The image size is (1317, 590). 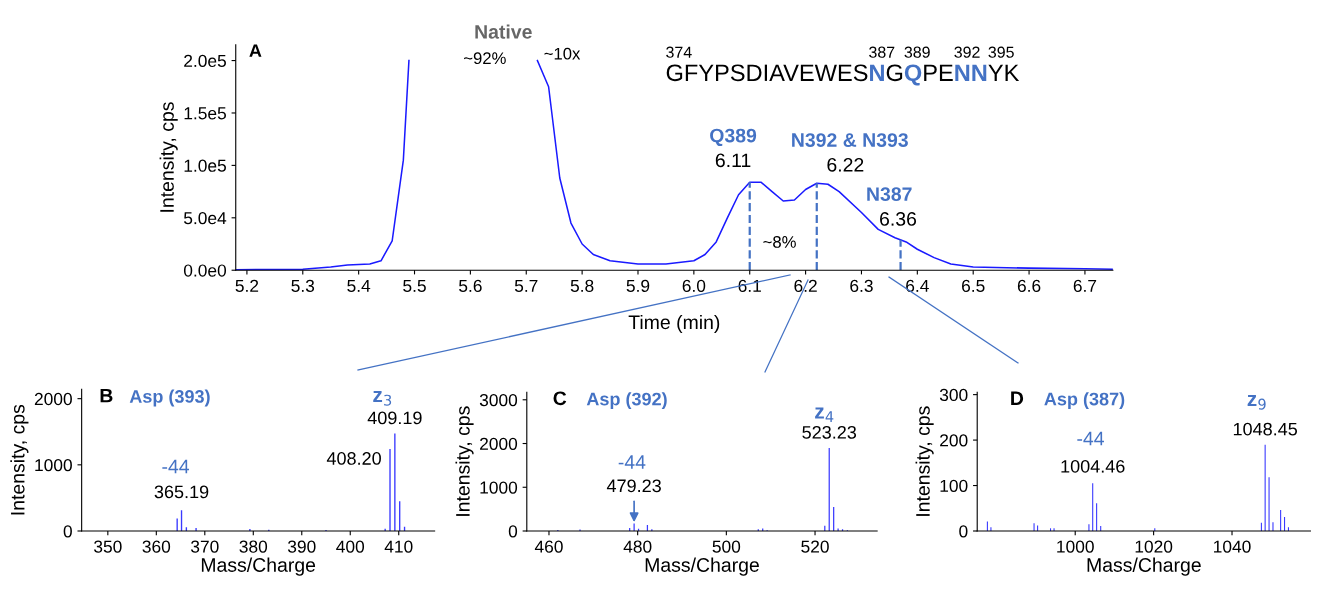 I want to click on x-tick-label: 500, so click(x=726, y=546).